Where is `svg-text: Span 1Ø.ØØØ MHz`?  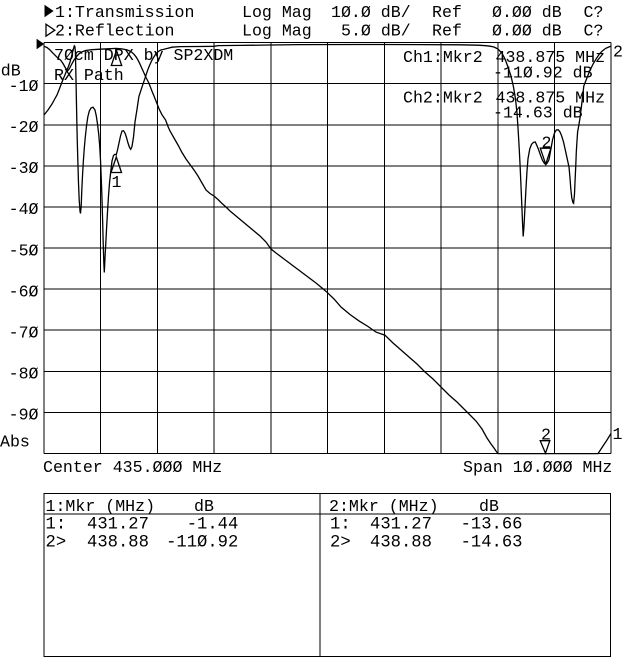 svg-text: Span 1Ø.ØØØ MHz is located at coordinates (537, 467).